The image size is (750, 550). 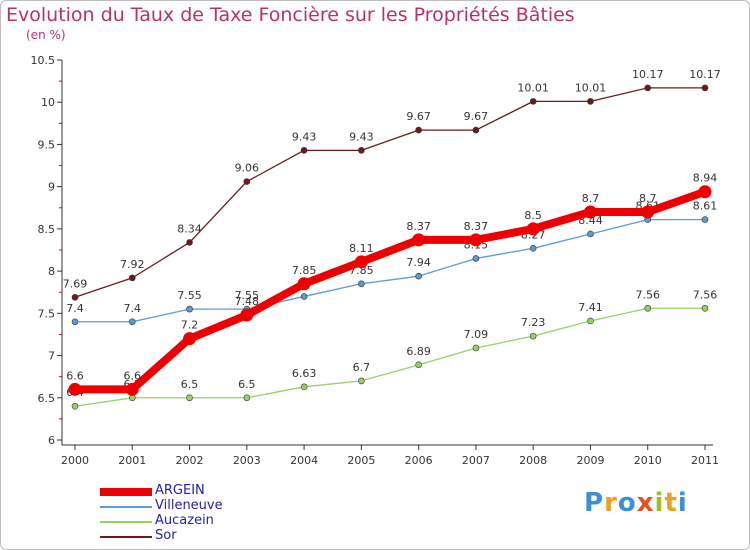 I want to click on proxiti-logo: Proxiti, so click(x=636, y=503).